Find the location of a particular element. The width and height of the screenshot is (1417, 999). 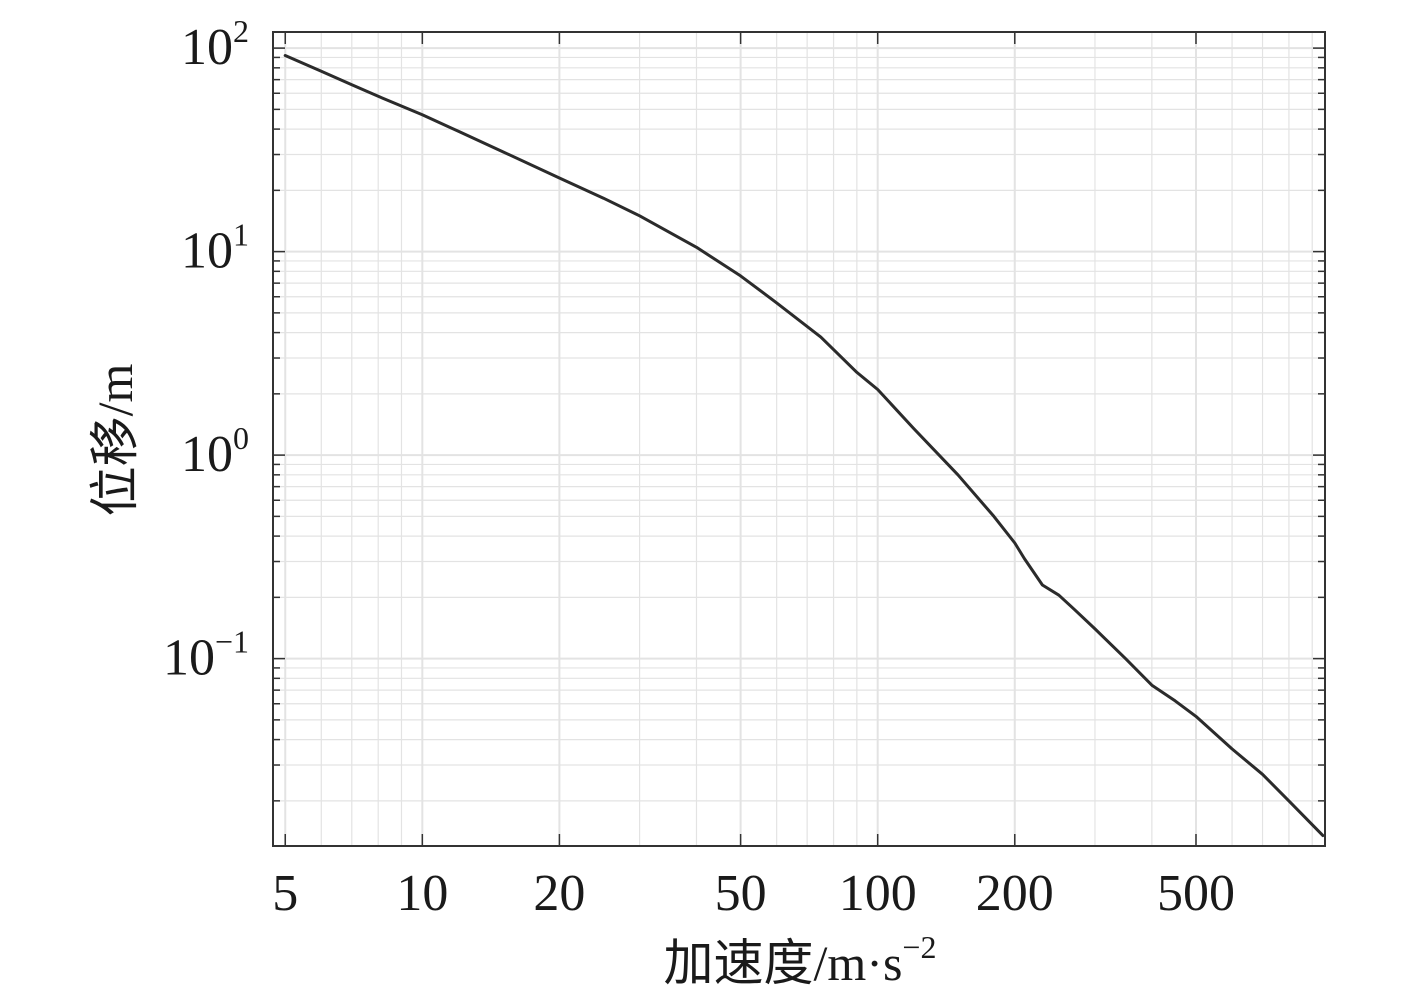

y-tick-label: 10⁰ is located at coordinates (215, 451).